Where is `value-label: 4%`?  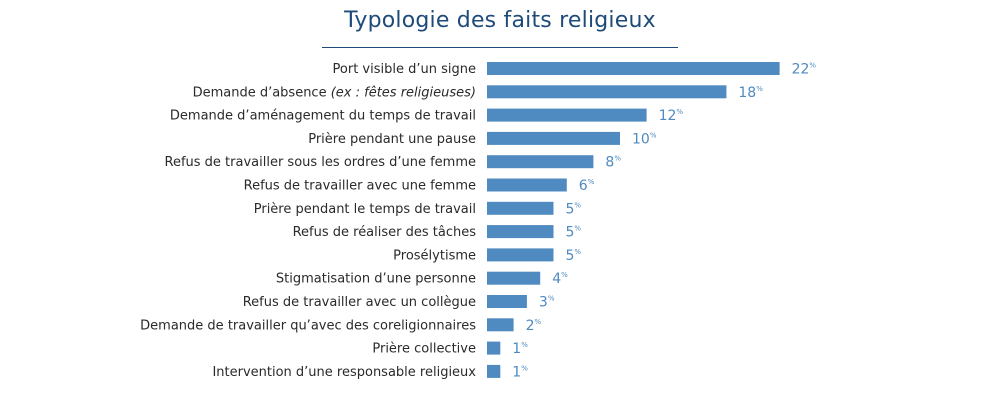
value-label: 4% is located at coordinates (560, 279).